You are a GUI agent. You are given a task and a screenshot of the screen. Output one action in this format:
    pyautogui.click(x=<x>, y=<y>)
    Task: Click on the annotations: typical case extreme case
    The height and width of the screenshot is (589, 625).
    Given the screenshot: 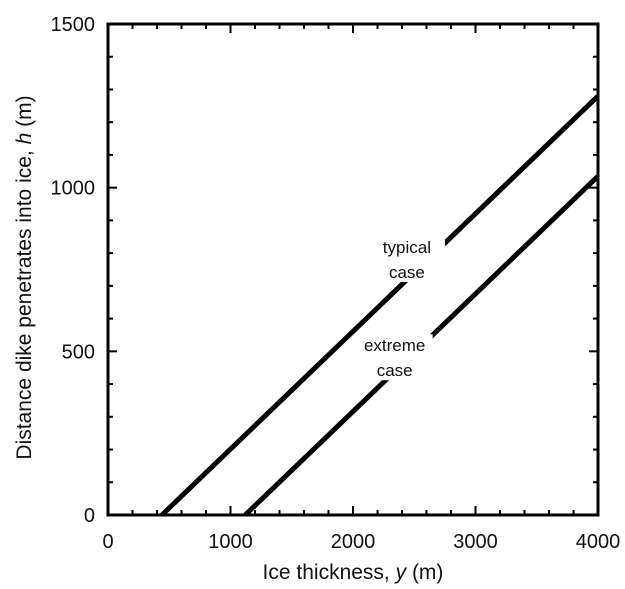 What is the action you would take?
    pyautogui.click(x=400, y=308)
    